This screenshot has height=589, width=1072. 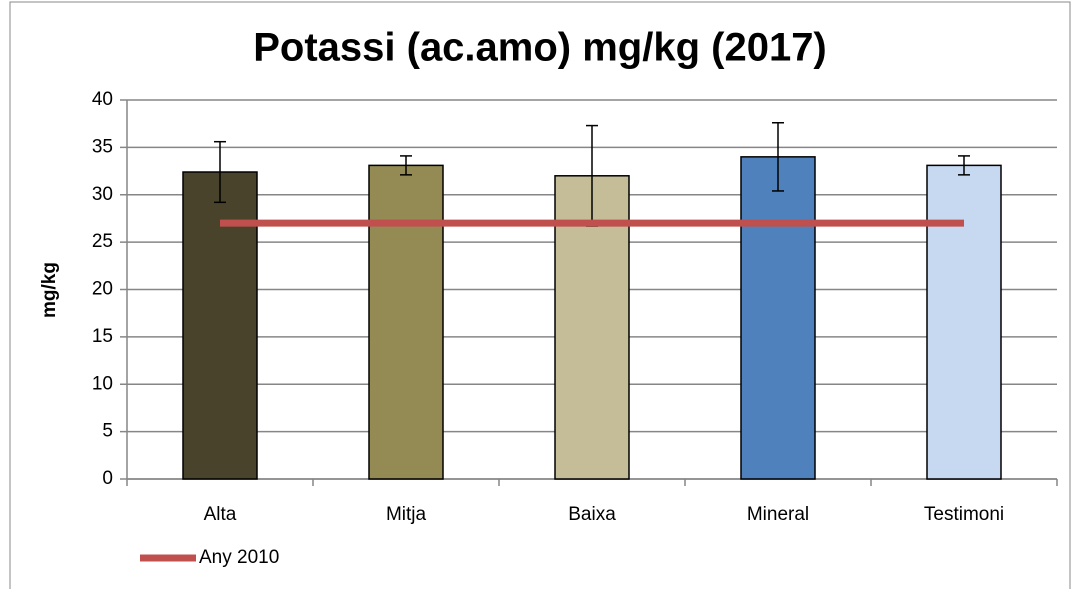 I want to click on y-tick-label: 10, so click(x=102, y=383).